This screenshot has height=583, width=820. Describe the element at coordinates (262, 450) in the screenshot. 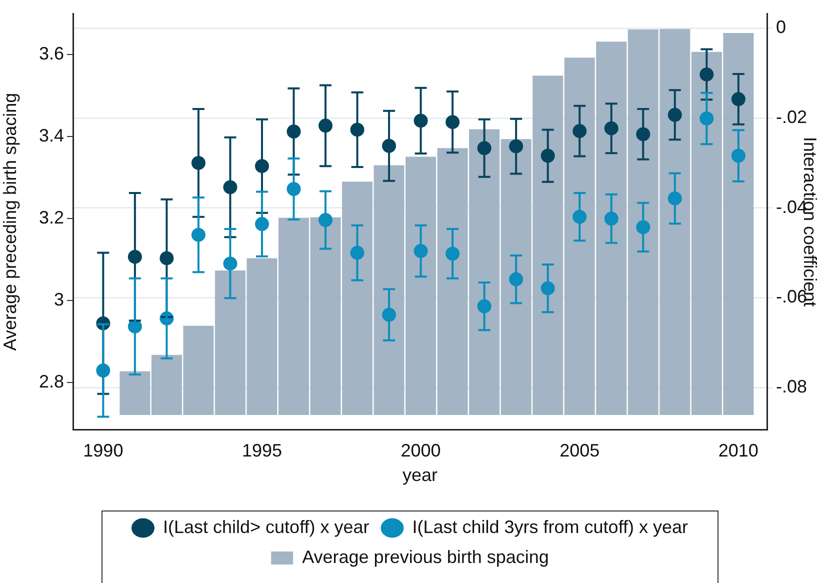

I see `x-tick-label: 1995` at that location.